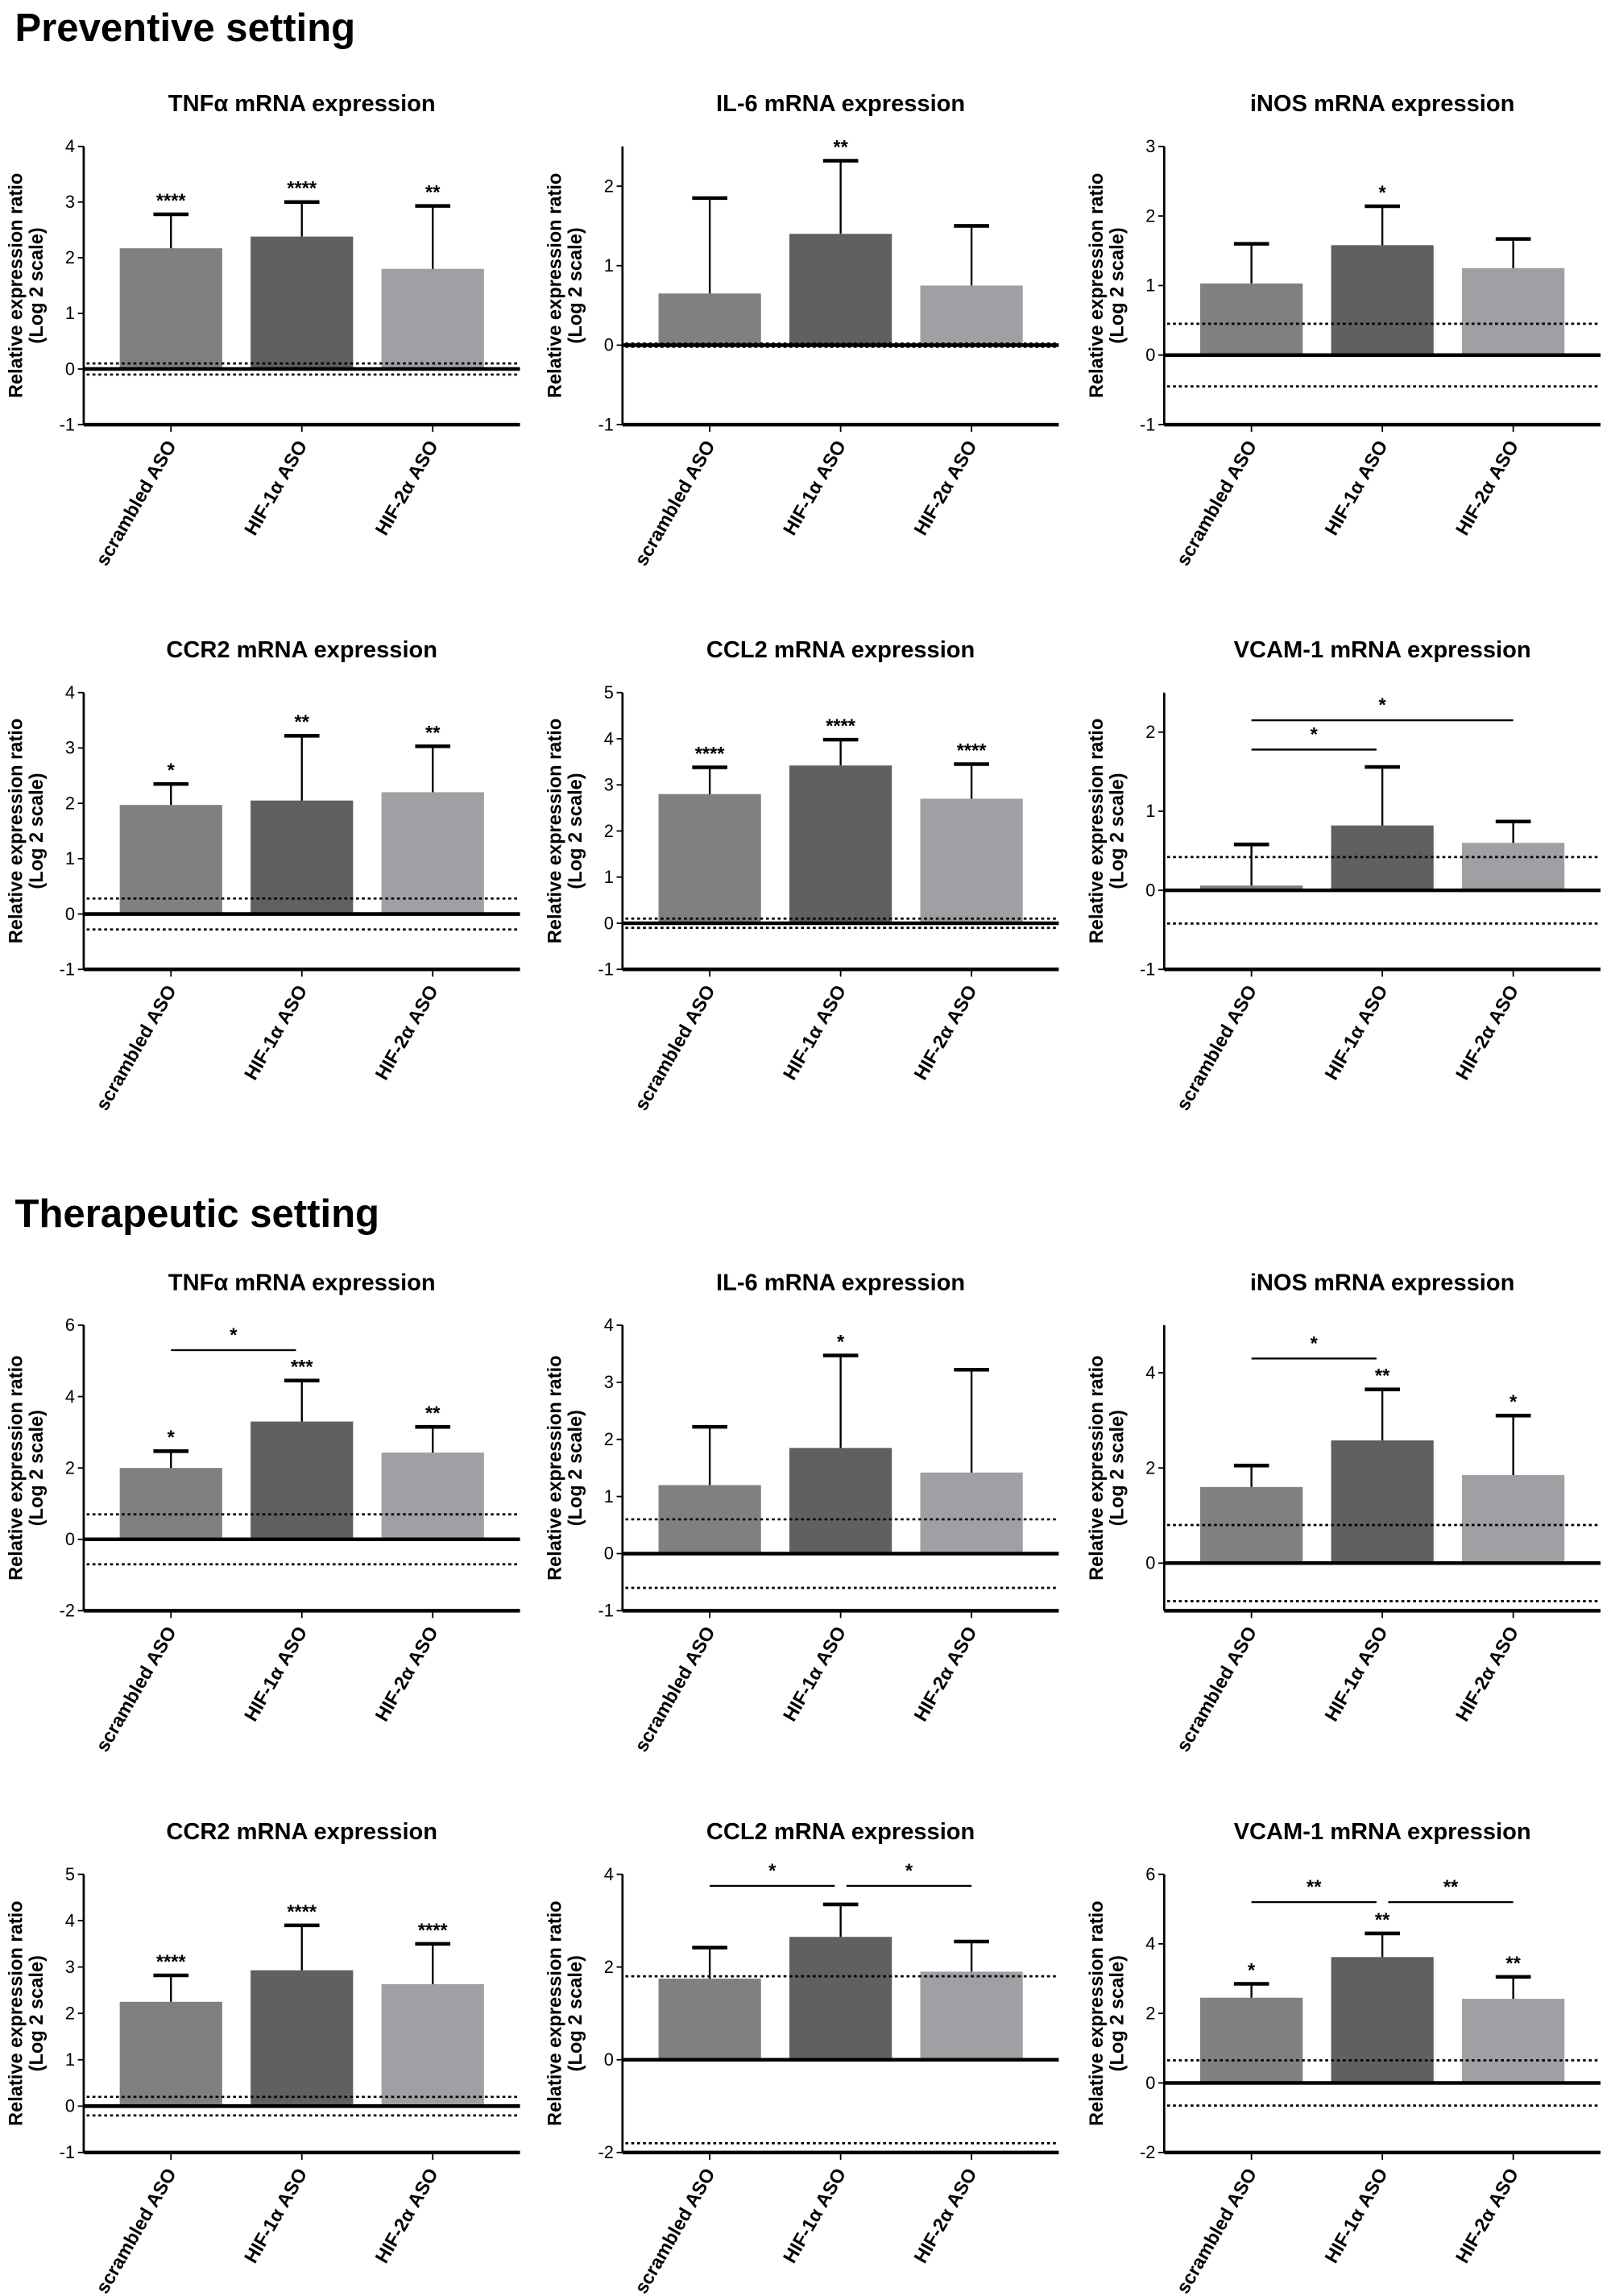 The image size is (1611, 2296). Describe the element at coordinates (196, 1214) in the screenshot. I see `section-title-therapeutic: Therapeutic setting` at that location.